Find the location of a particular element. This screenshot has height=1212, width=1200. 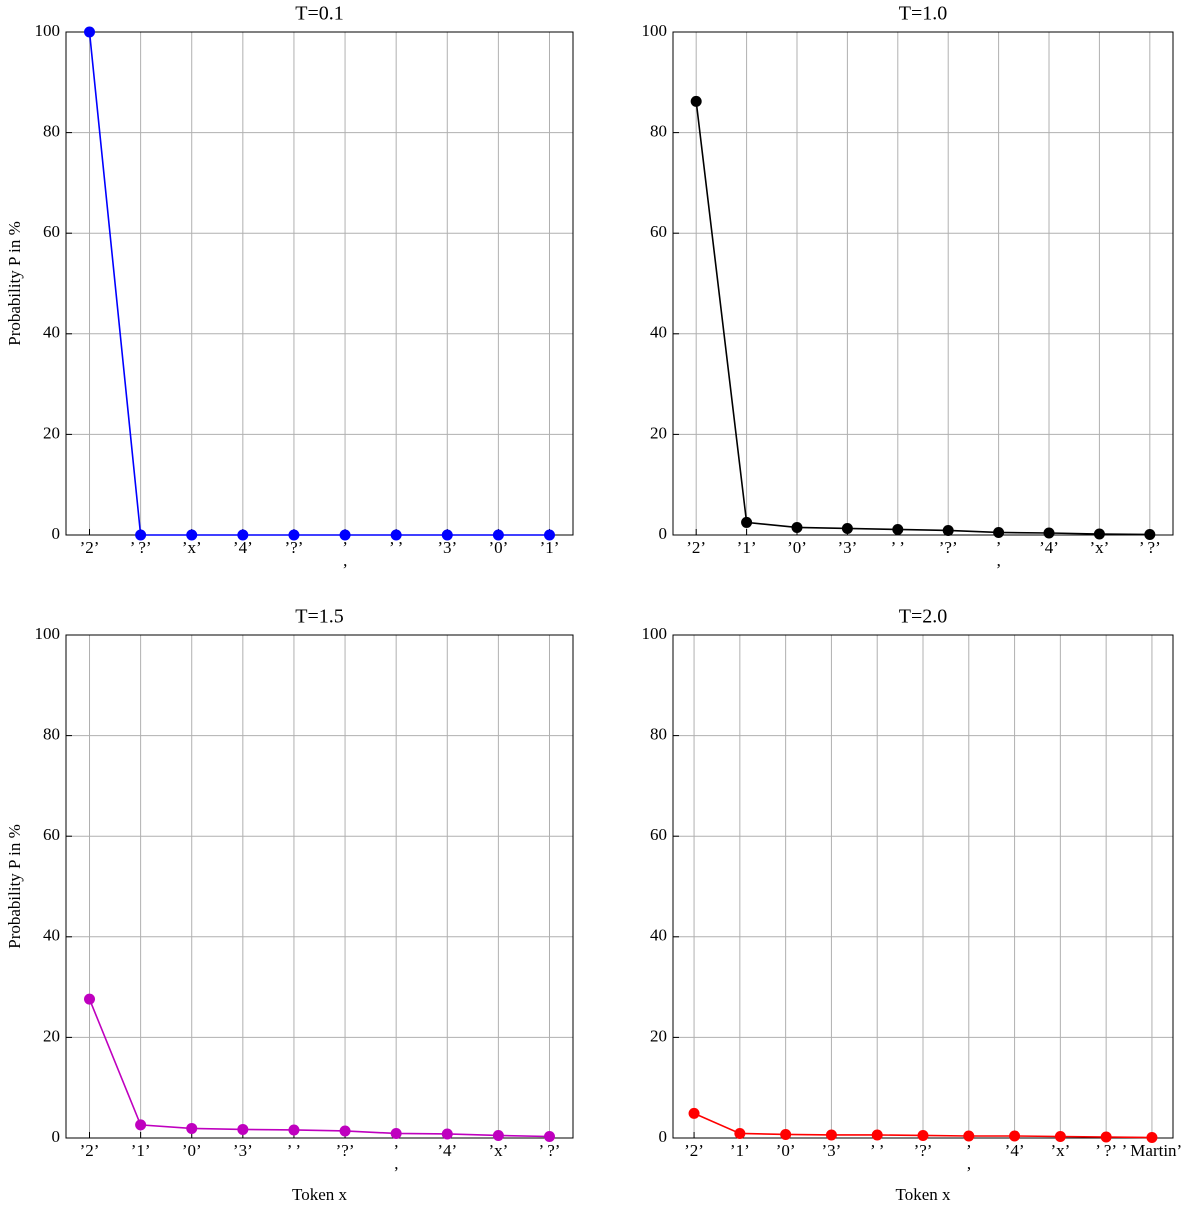

x-tick-label: ’ Martin’ is located at coordinates (1152, 1150).